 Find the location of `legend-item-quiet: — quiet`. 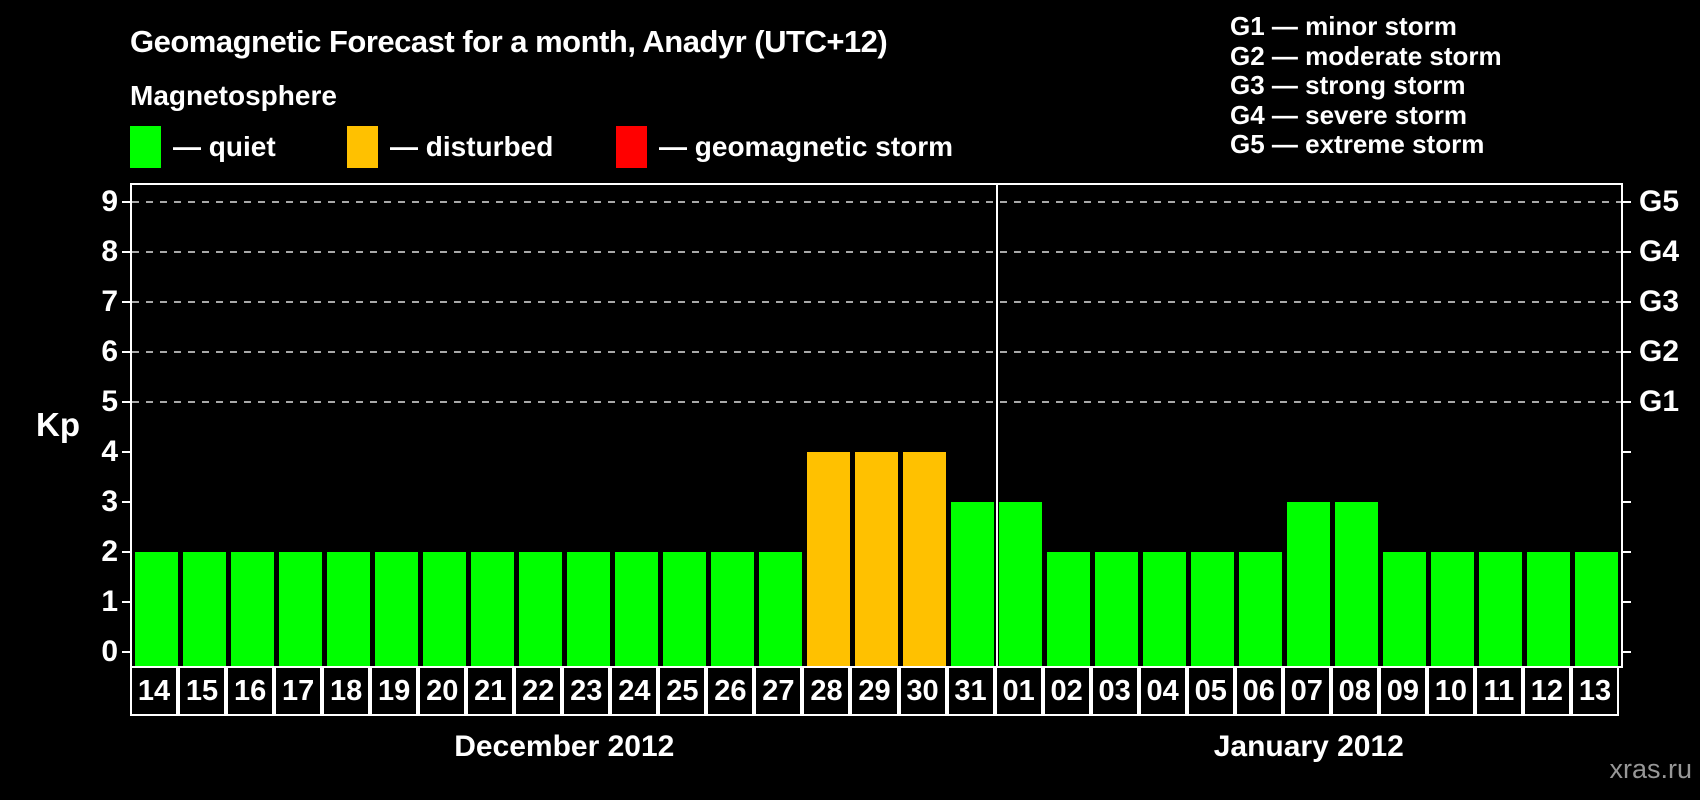

legend-item-quiet: — quiet is located at coordinates (203, 147).